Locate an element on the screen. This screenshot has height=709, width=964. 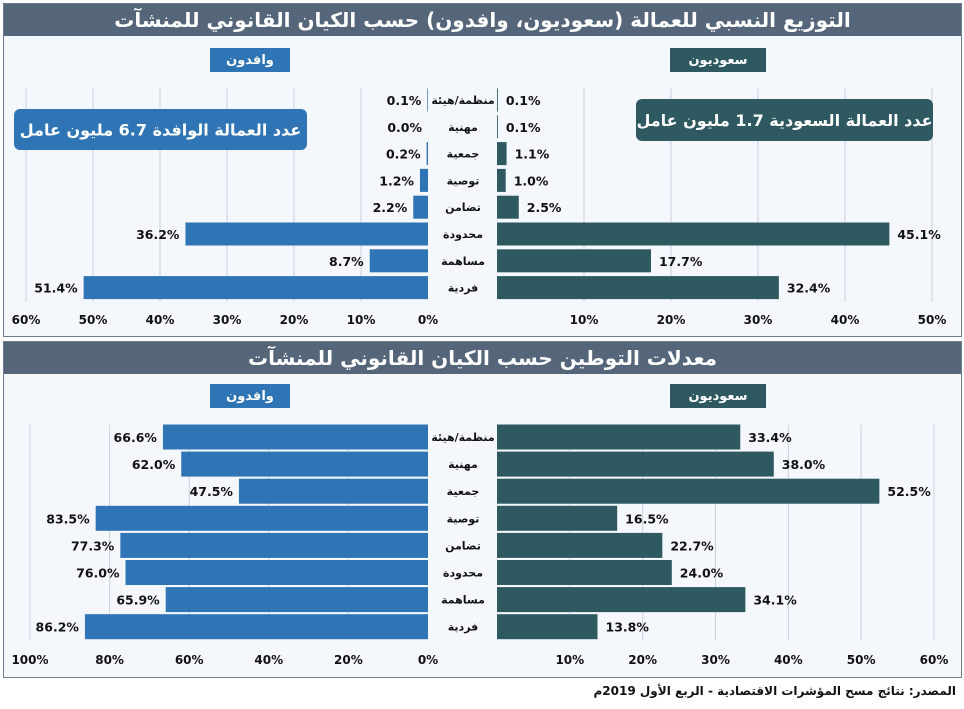
data-label-foreign: 76.0% is located at coordinates (98, 573).